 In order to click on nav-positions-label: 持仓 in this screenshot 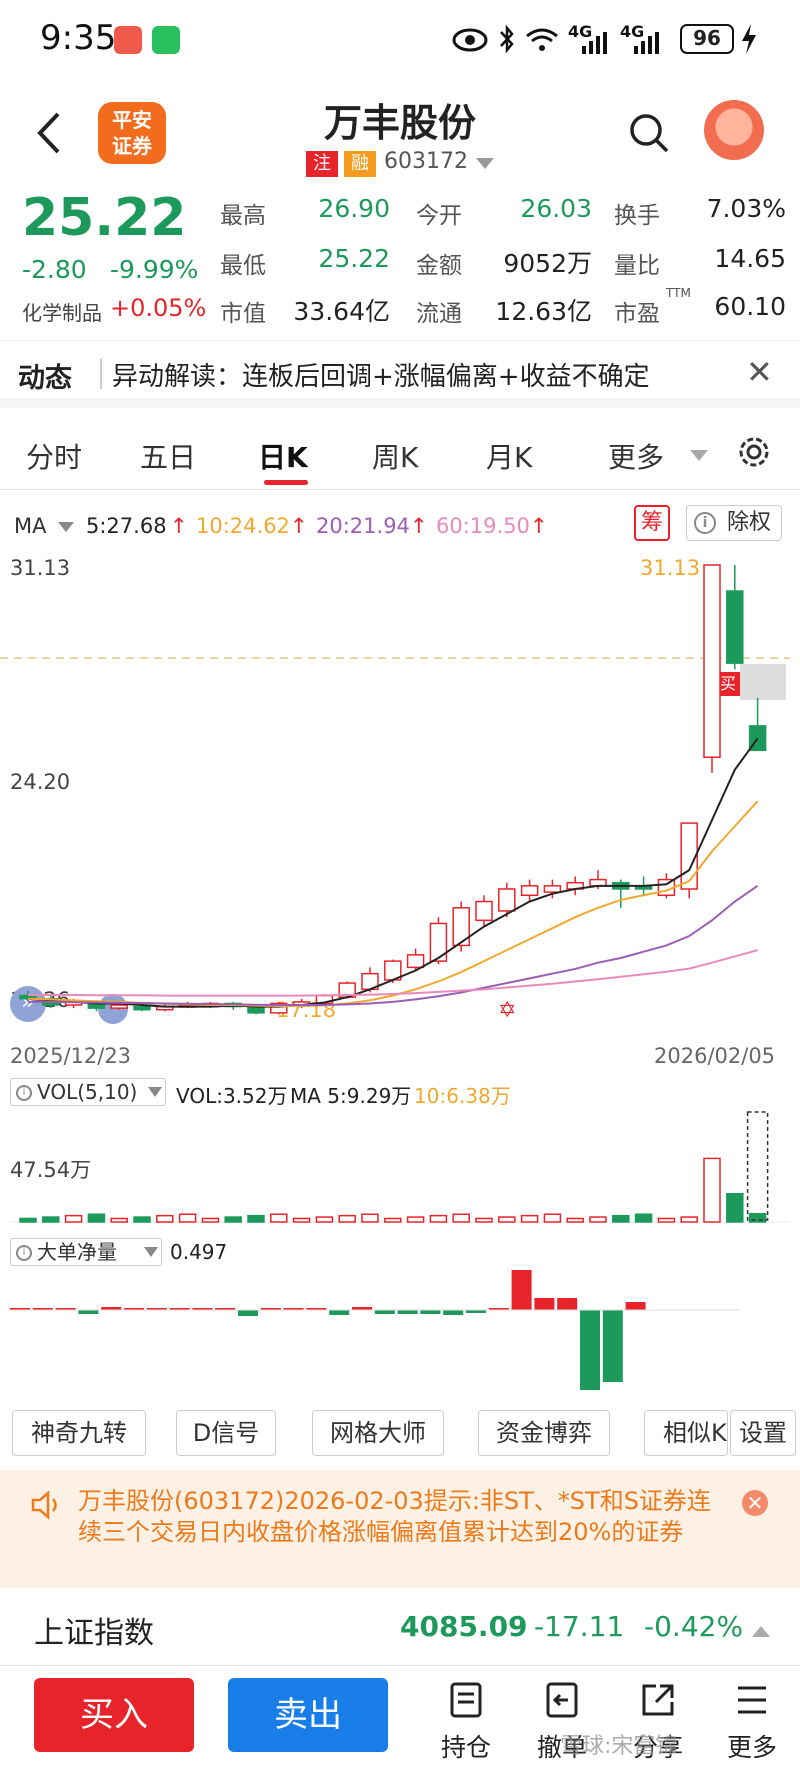, I will do `click(465, 1747)`.